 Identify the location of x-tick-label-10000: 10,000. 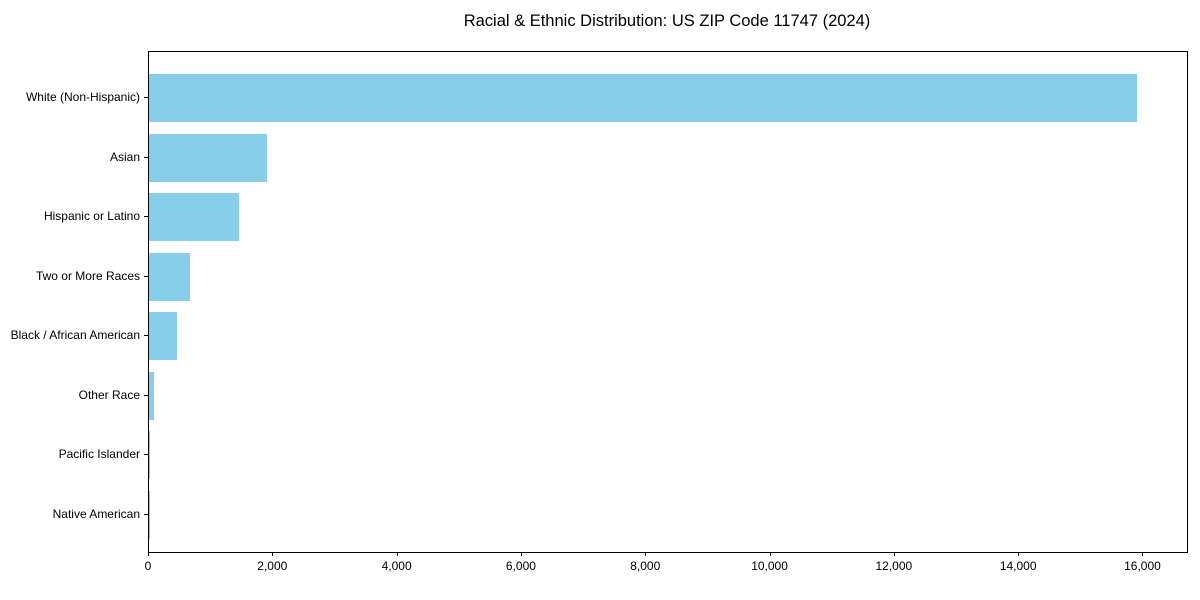
(769, 566).